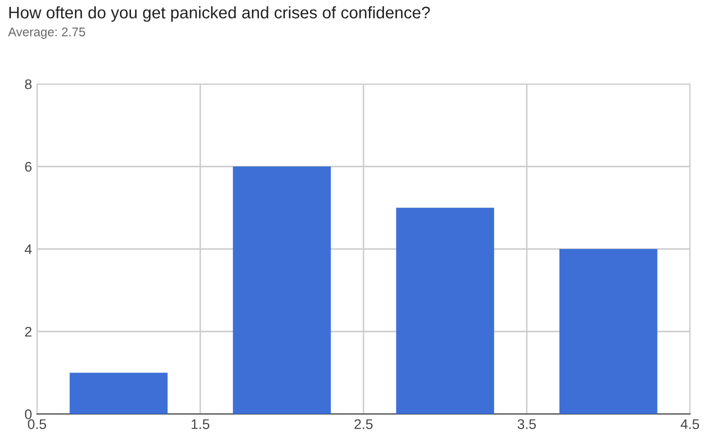  Describe the element at coordinates (219, 14) in the screenshot. I see `chart-title: How often do you get panicked and crises of confidence?` at that location.